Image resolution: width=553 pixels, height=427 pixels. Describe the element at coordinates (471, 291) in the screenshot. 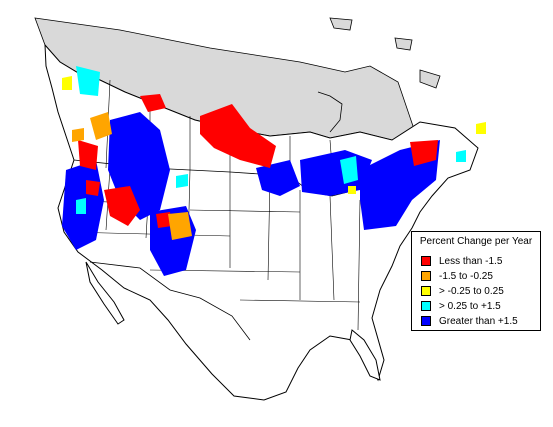

I see `legend-label: > -0.25 to 0.25` at that location.